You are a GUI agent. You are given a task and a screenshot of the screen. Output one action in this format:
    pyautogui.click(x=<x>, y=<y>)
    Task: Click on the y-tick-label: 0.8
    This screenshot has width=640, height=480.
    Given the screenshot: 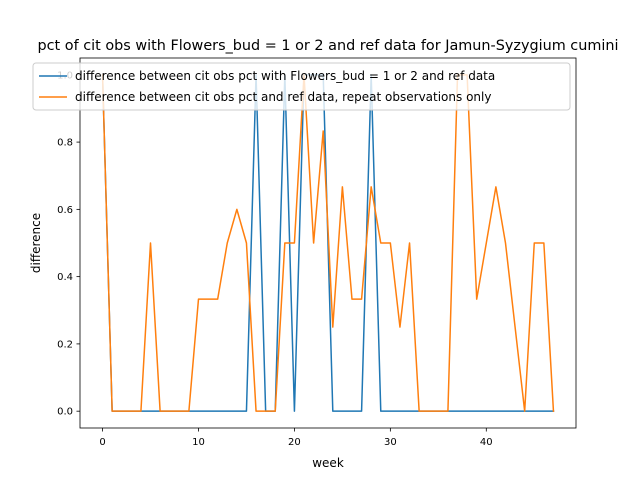 What is the action you would take?
    pyautogui.click(x=65, y=143)
    